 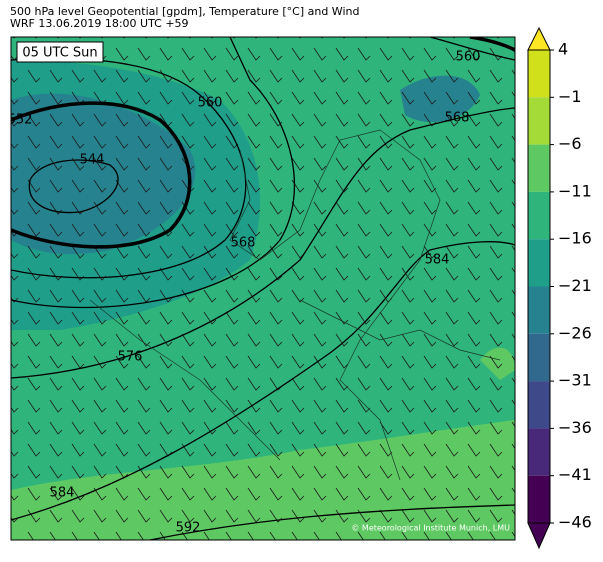 I want to click on time-label: 05 UTC Sun, so click(x=59, y=53).